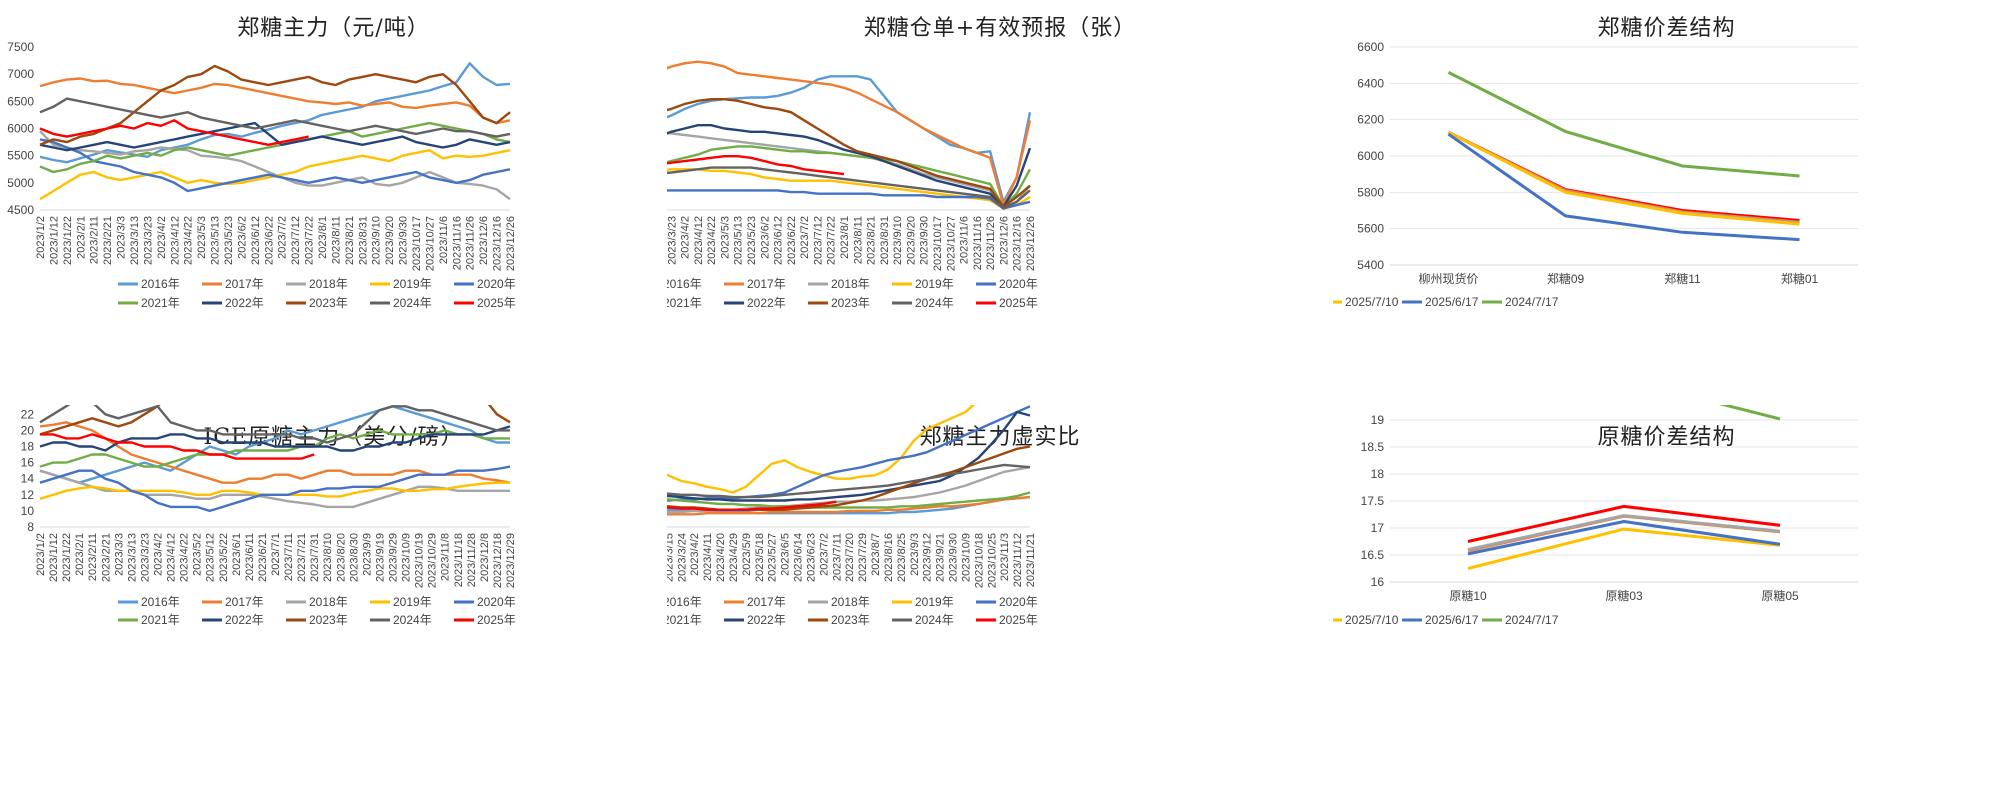  What do you see at coordinates (747, 554) in the screenshot?
I see `x-date-label: 2023/5/9` at bounding box center [747, 554].